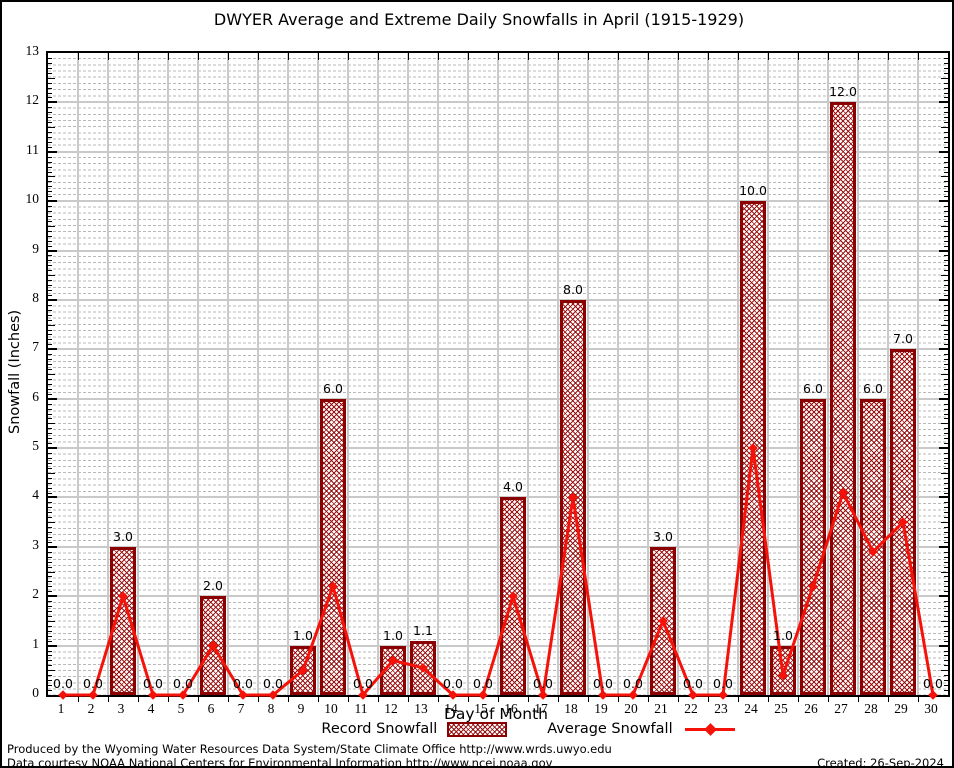 Image resolution: width=954 pixels, height=768 pixels. What do you see at coordinates (423, 630) in the screenshot?
I see `value-label-day-13: 1.1` at bounding box center [423, 630].